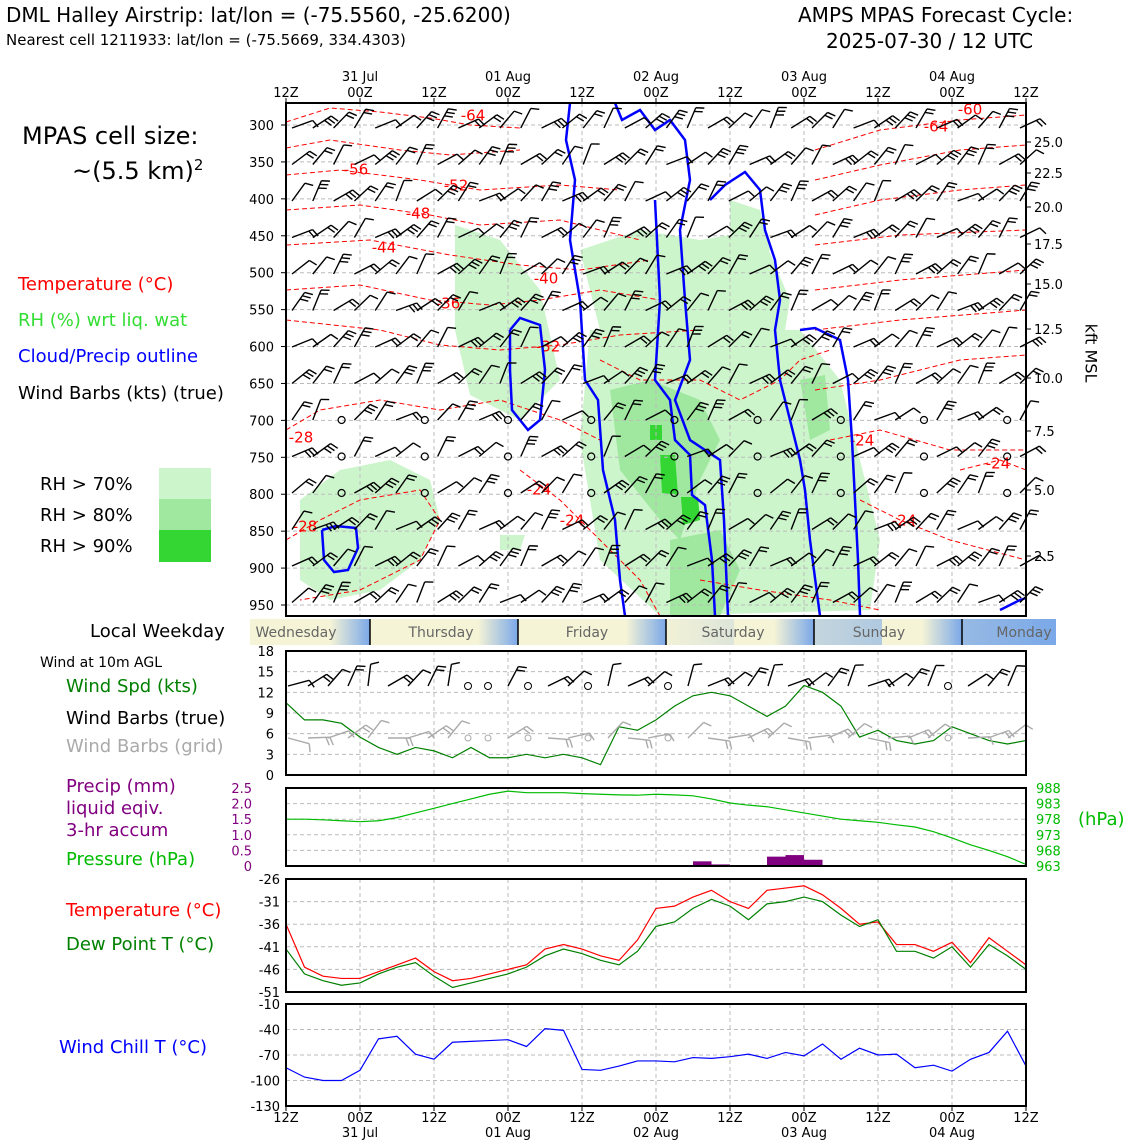  I want to click on pressure-tick-label: 968, so click(1048, 851).